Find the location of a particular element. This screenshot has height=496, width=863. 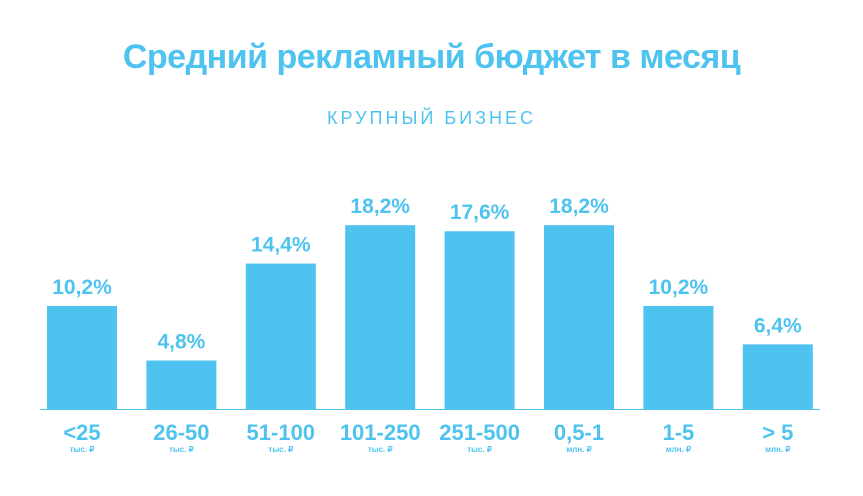

unit-label-5: млн. ₽ is located at coordinates (578, 449).